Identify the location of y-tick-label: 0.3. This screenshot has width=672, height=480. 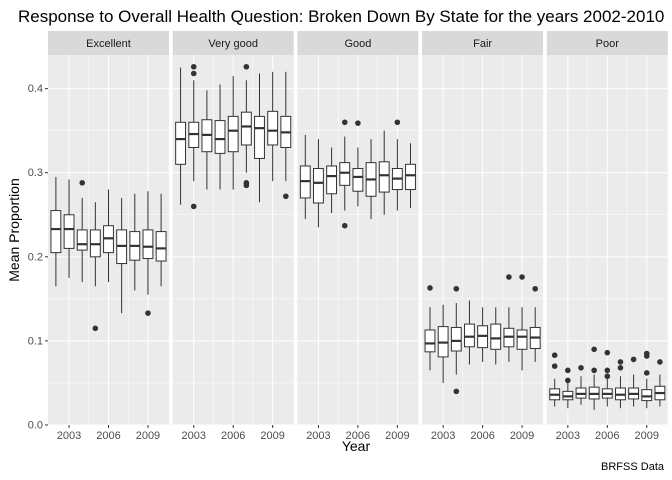
(35, 173).